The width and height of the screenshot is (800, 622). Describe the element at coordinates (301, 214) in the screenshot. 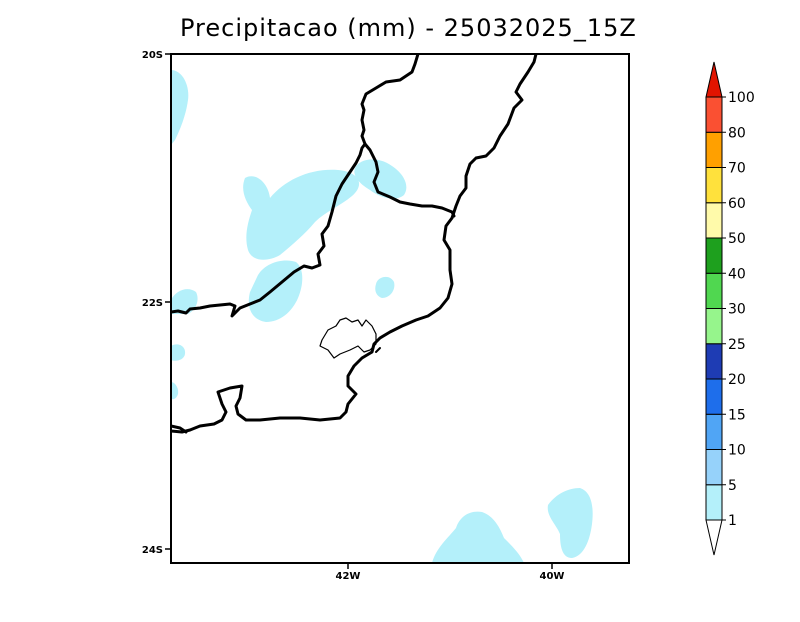

I see `precip-area-north-band` at that location.